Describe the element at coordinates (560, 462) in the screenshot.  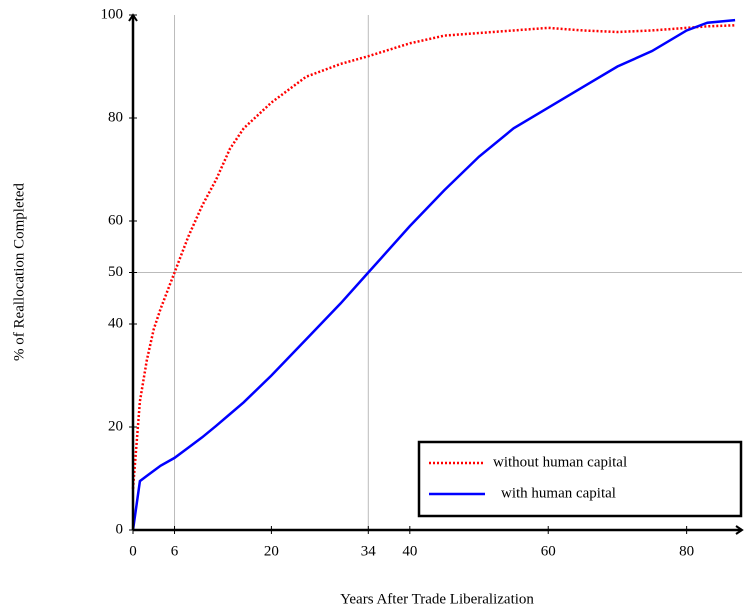
I see `legend-label: without human capital` at that location.